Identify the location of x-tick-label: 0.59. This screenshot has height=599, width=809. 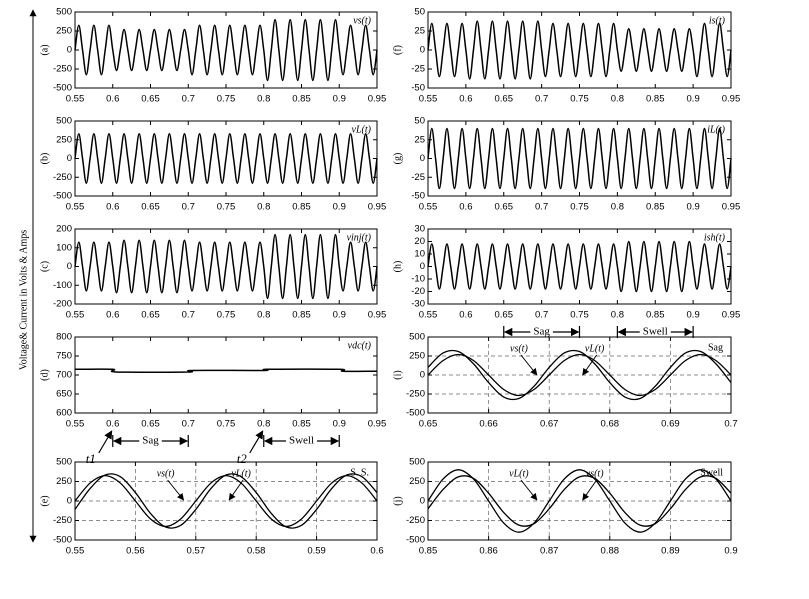
(316, 551).